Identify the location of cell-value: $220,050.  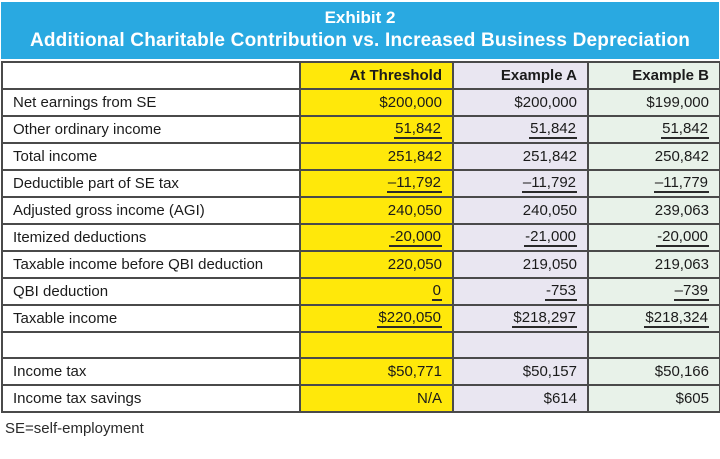
(409, 318).